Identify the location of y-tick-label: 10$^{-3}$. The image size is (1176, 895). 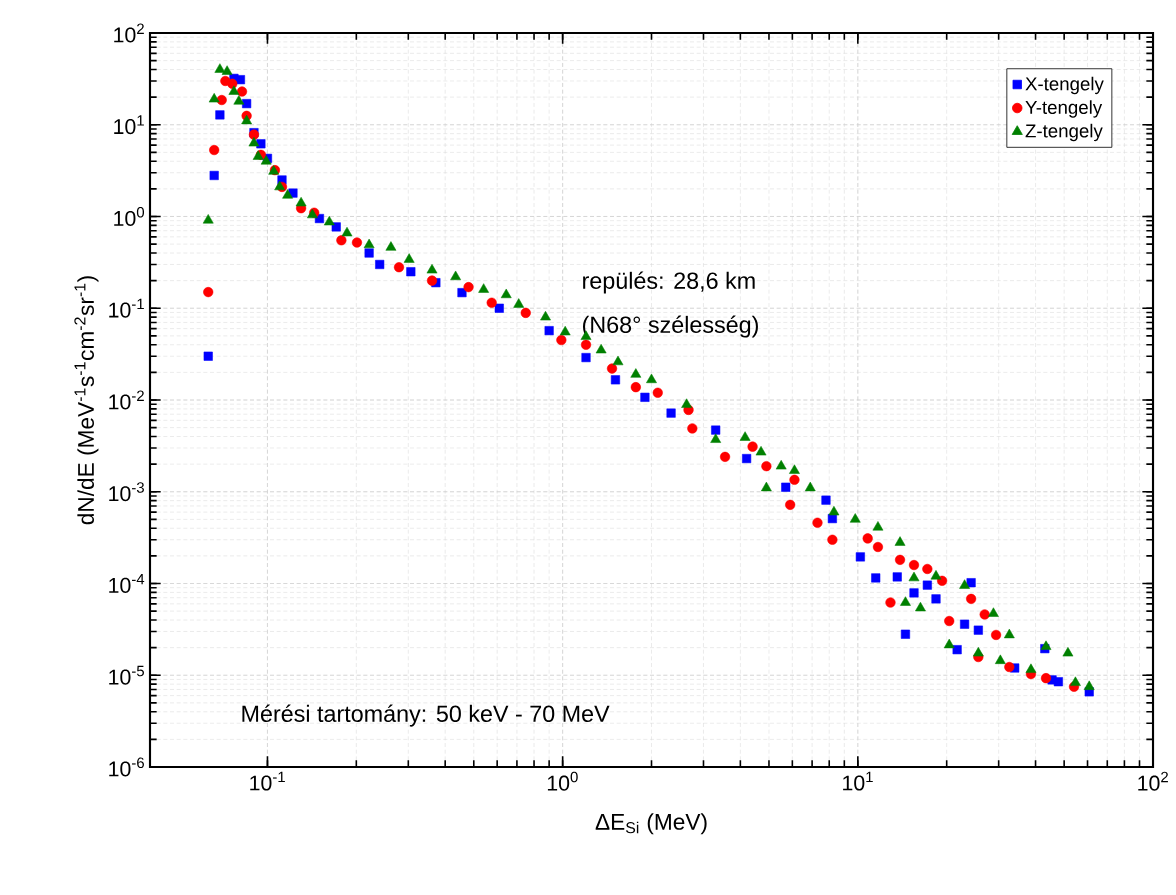
(126, 492).